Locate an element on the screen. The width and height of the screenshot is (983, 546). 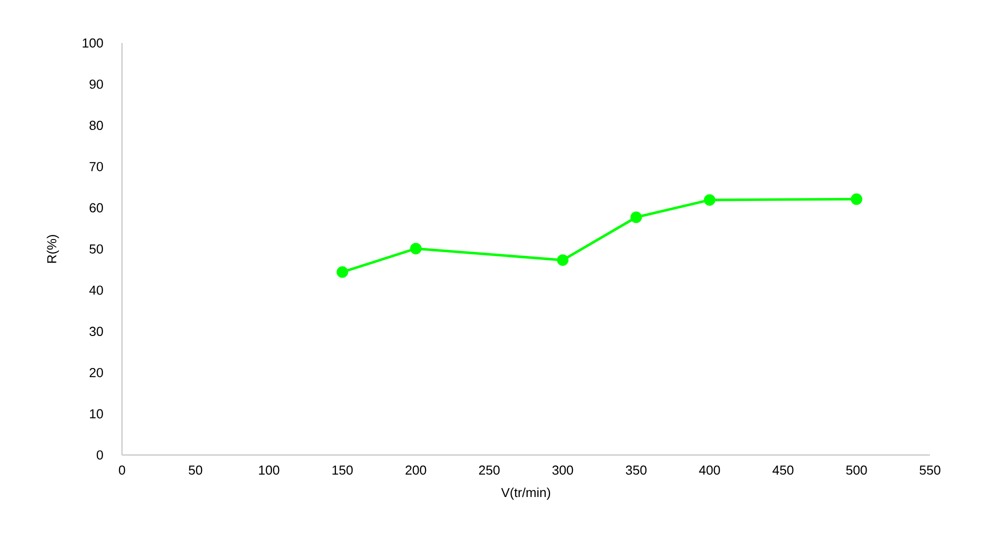
x-tick-label: 50 is located at coordinates (195, 470).